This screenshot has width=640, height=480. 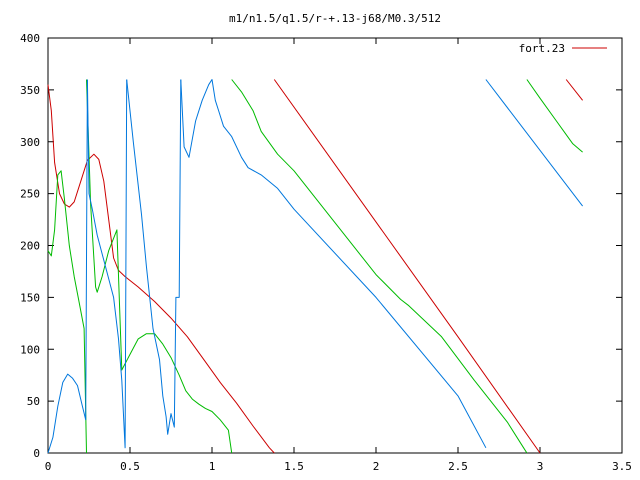 I want to click on legend-label: fort.23, so click(x=542, y=48).